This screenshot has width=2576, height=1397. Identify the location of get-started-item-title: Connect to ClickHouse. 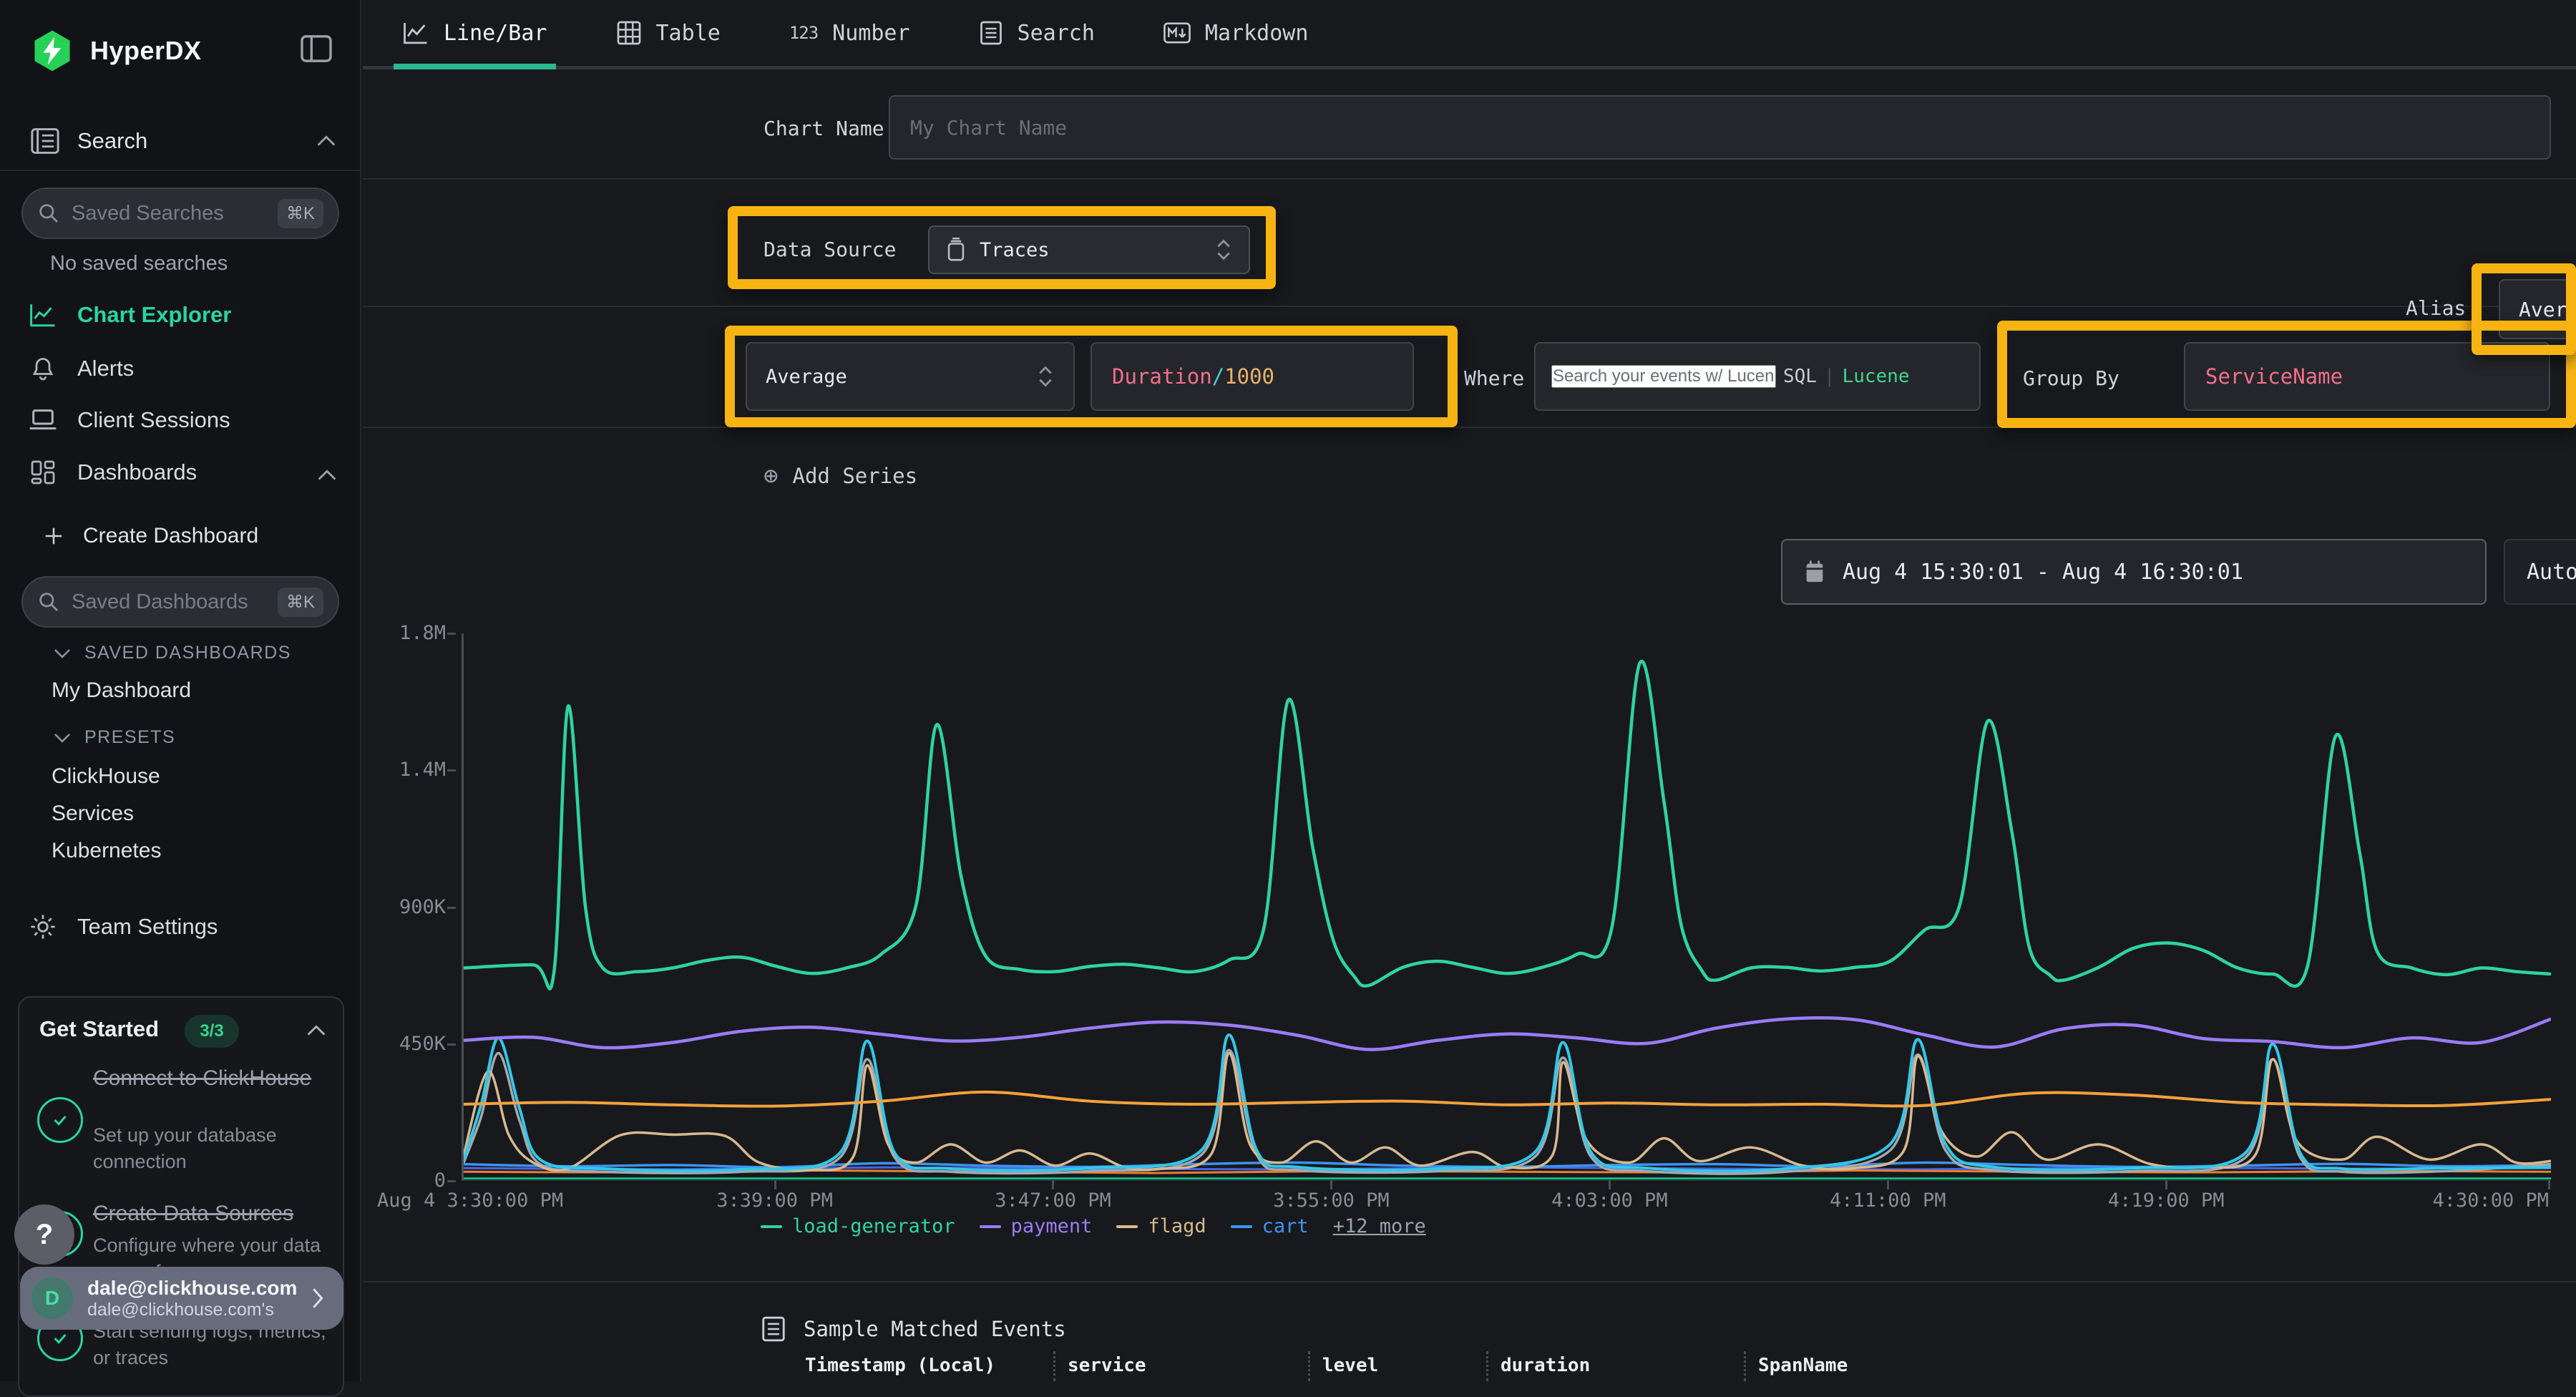
(202, 1078).